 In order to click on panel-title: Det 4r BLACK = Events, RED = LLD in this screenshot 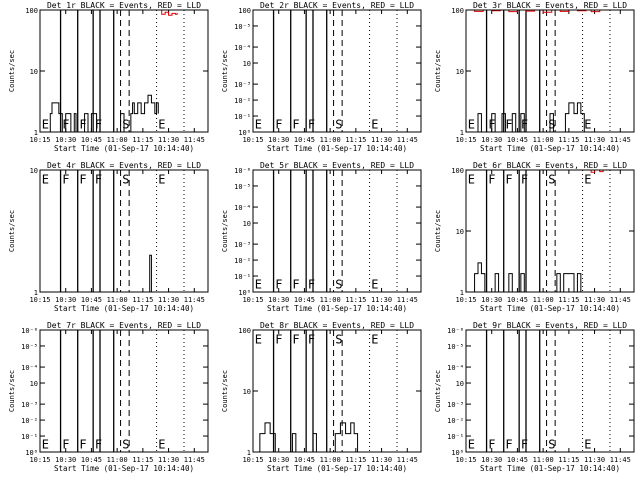, I will do `click(124, 165)`.